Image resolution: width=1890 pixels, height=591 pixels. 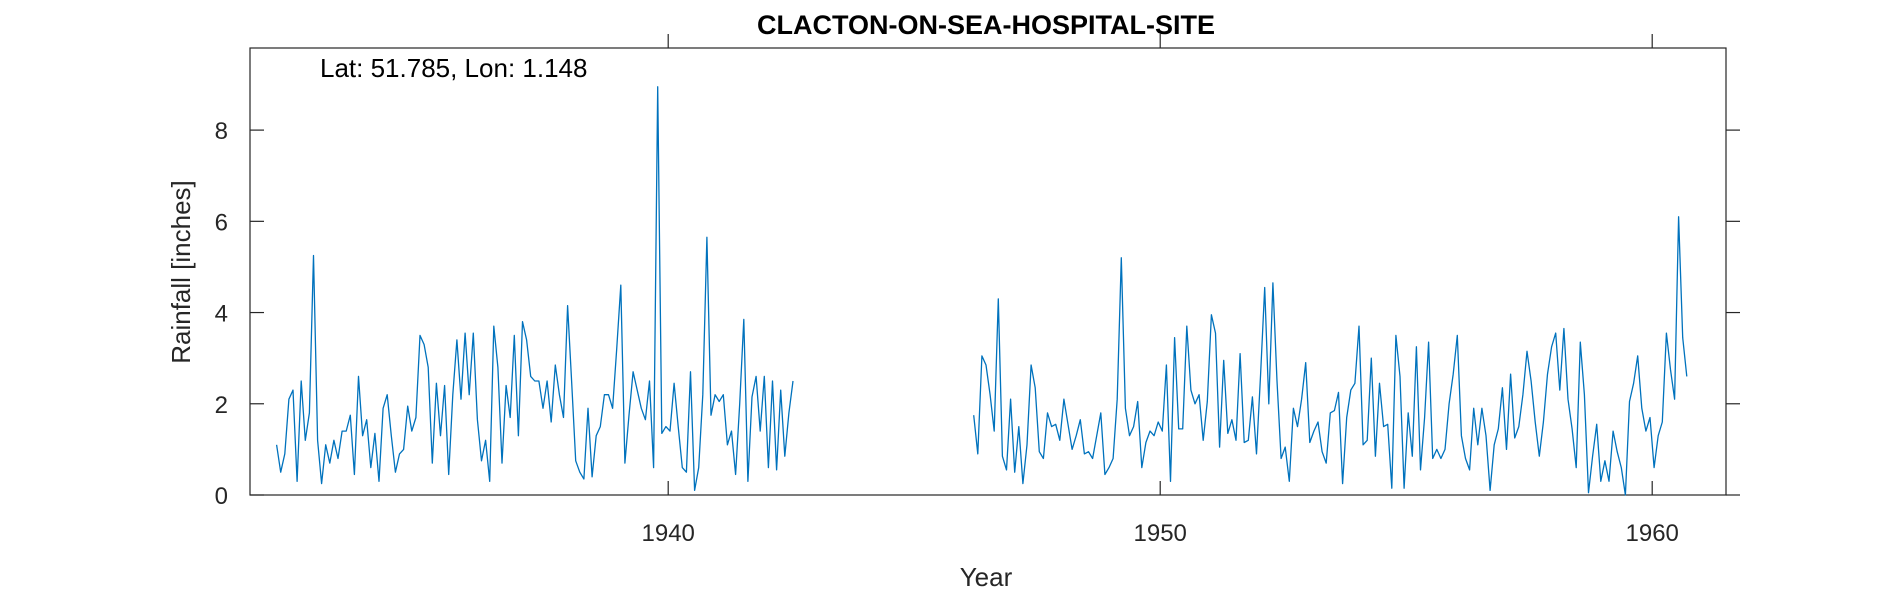 What do you see at coordinates (221, 405) in the screenshot?
I see `y-tick-label: 2` at bounding box center [221, 405].